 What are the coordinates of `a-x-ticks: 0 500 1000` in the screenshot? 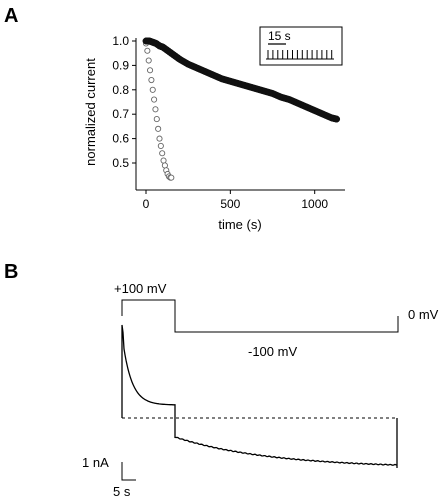 It's located at (235, 200).